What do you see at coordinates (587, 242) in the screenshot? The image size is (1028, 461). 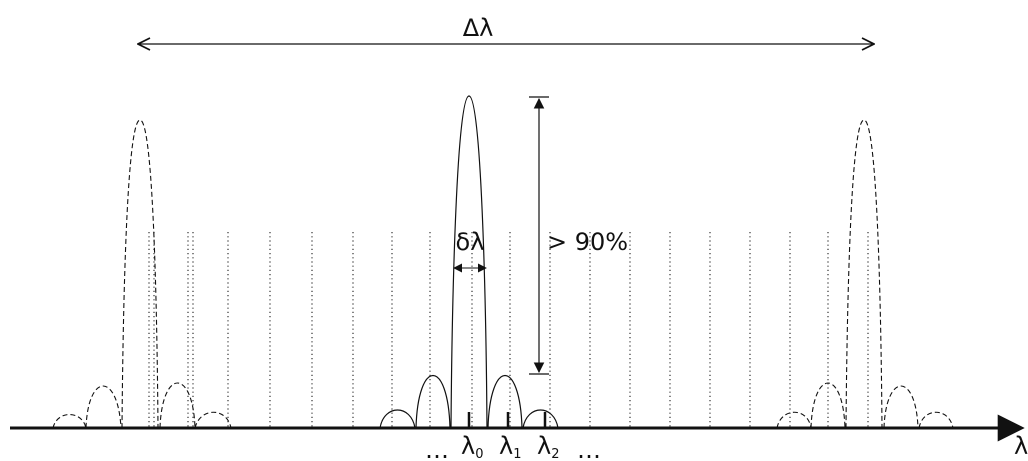 I see `percent-label: > 90%` at bounding box center [587, 242].